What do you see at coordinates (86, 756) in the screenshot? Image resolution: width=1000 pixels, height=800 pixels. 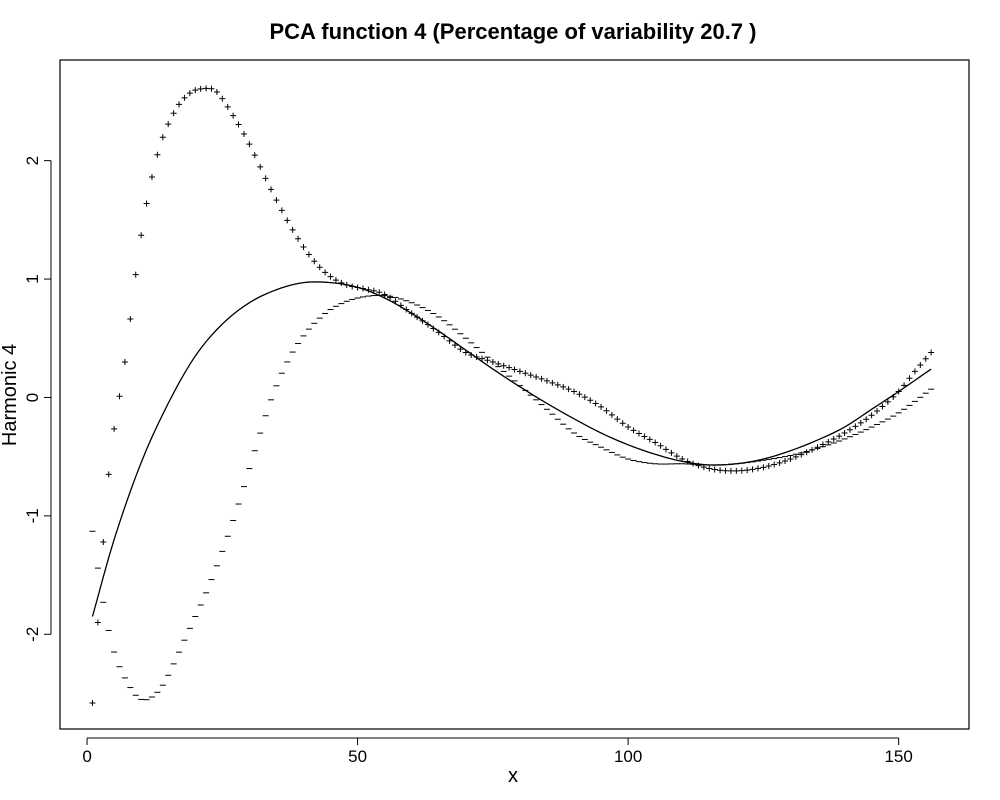 I see `x-tick-label: 0` at bounding box center [86, 756].